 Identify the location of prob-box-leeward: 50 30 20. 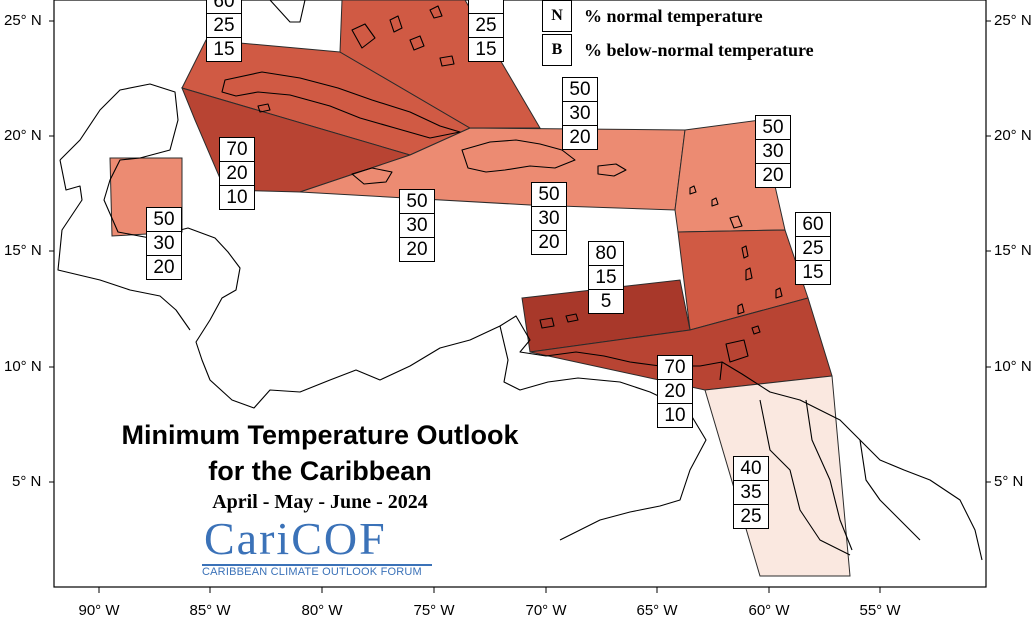
(773, 151).